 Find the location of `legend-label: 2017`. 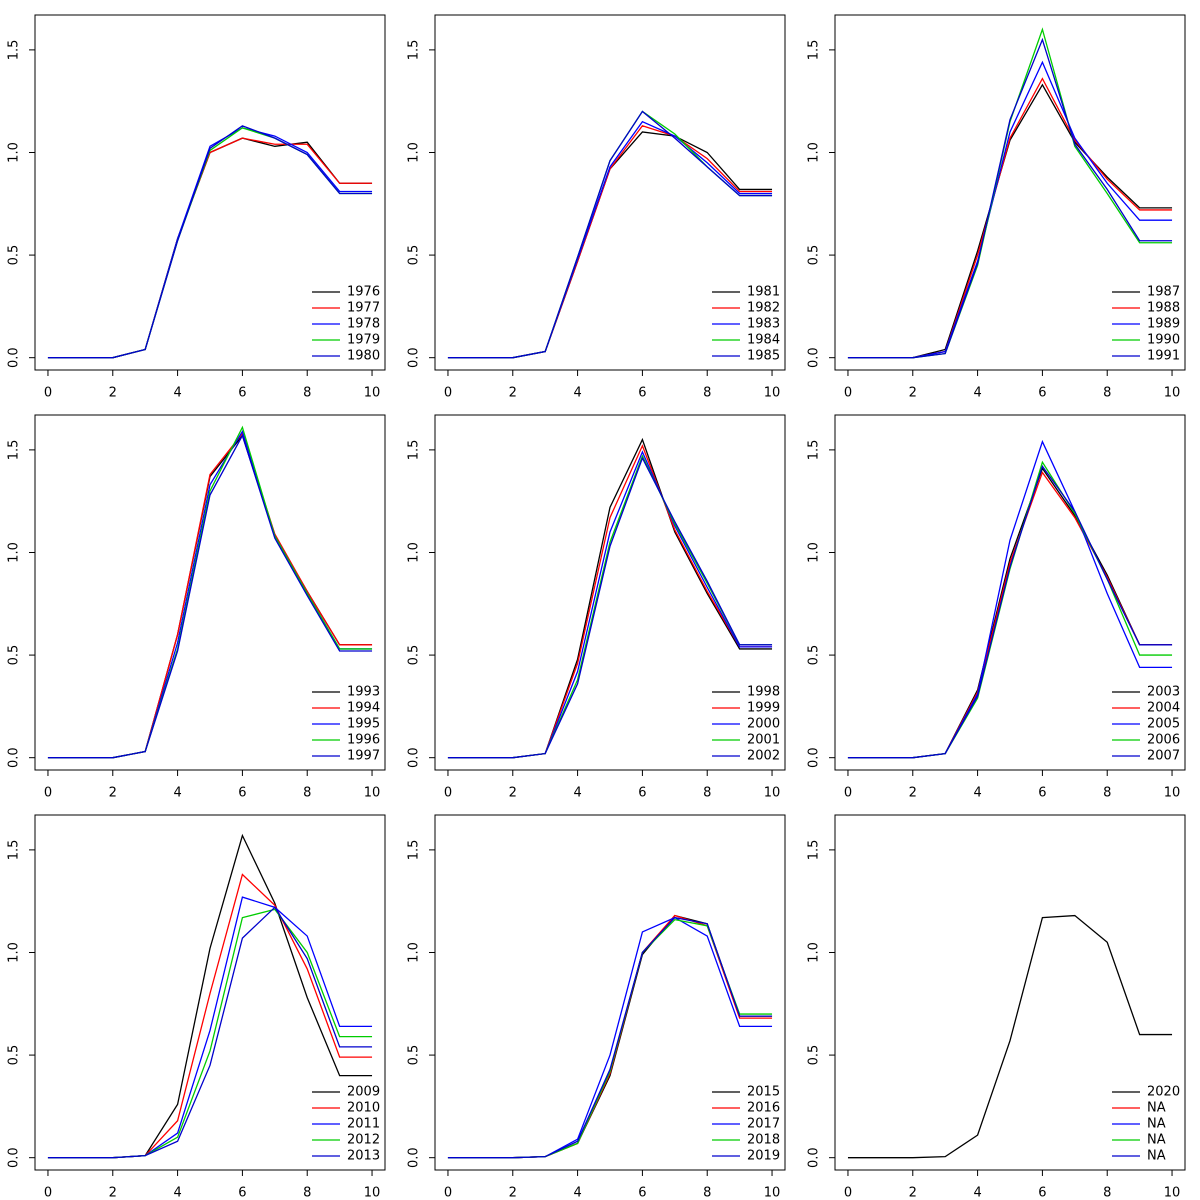

legend-label: 2017 is located at coordinates (763, 1124).